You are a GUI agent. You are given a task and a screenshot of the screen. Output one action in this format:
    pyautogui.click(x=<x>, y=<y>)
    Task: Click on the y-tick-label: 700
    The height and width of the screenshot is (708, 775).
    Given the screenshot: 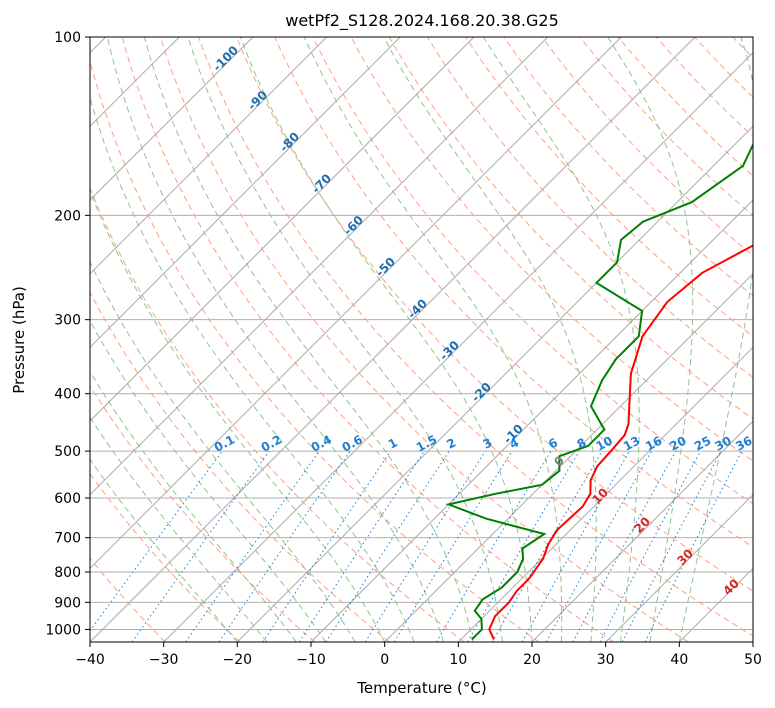 What is the action you would take?
    pyautogui.click(x=67, y=539)
    